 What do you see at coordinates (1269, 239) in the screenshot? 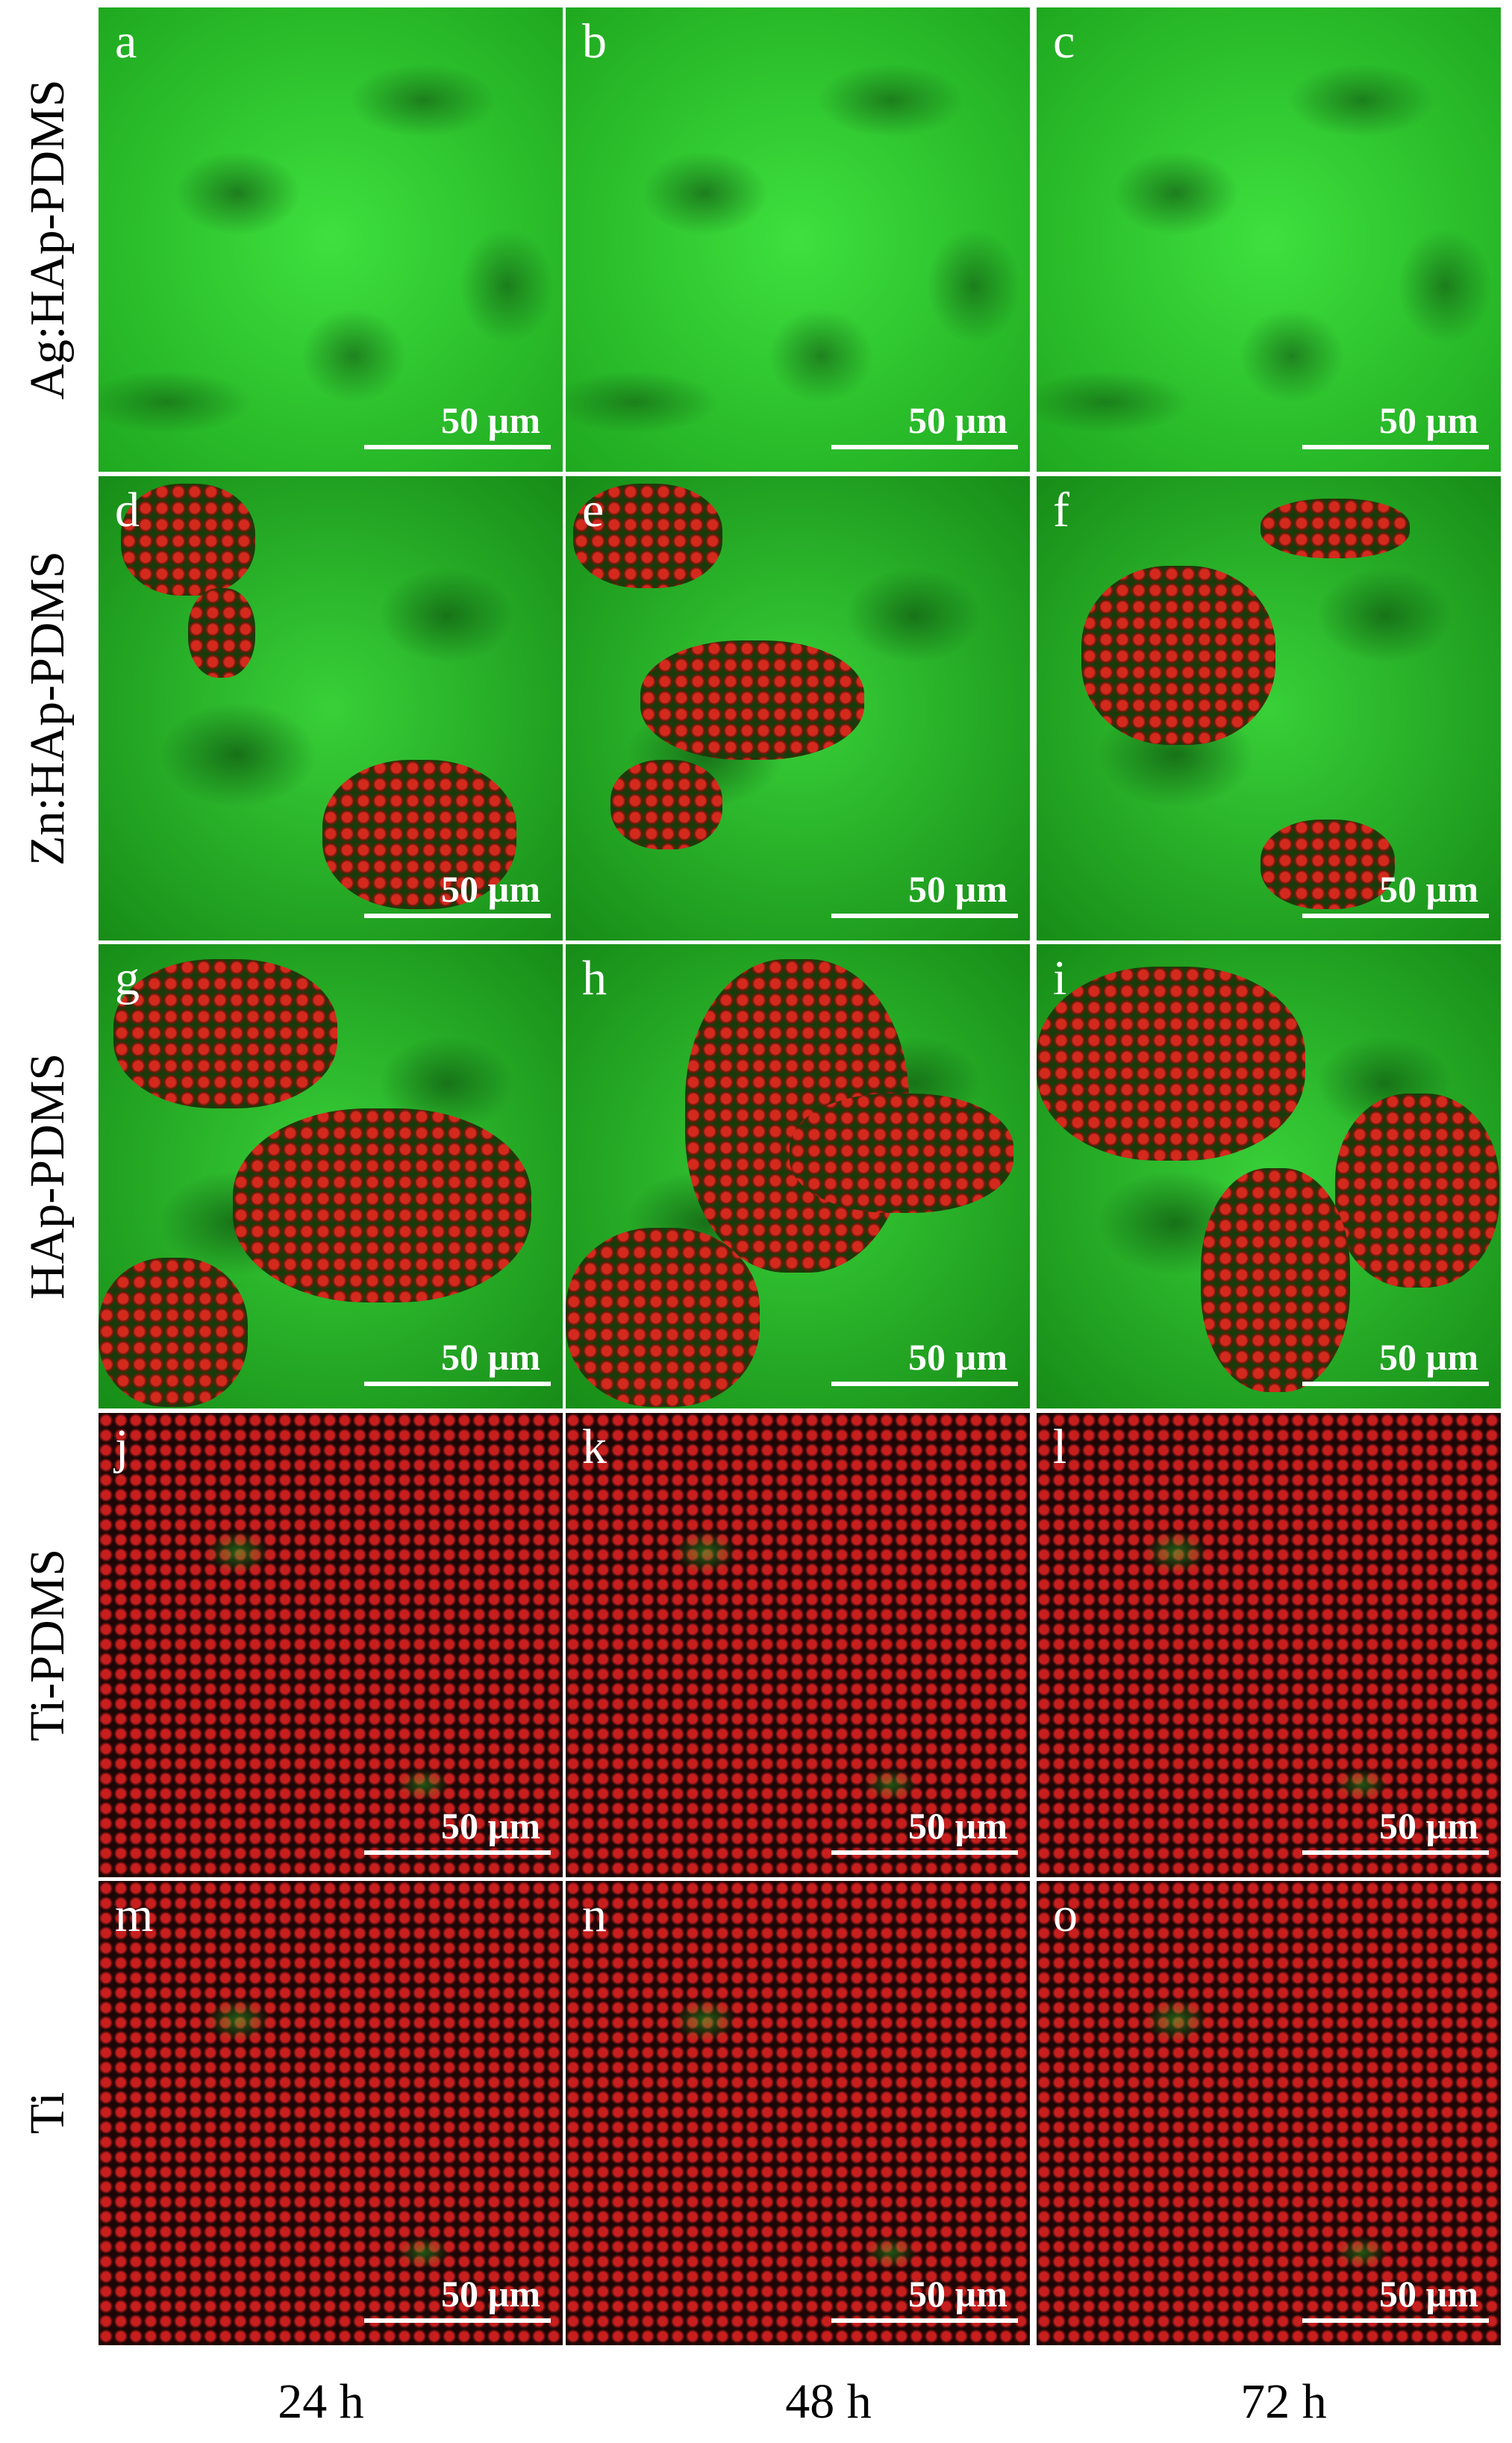
I see `micrograph: c 50 µm` at bounding box center [1269, 239].